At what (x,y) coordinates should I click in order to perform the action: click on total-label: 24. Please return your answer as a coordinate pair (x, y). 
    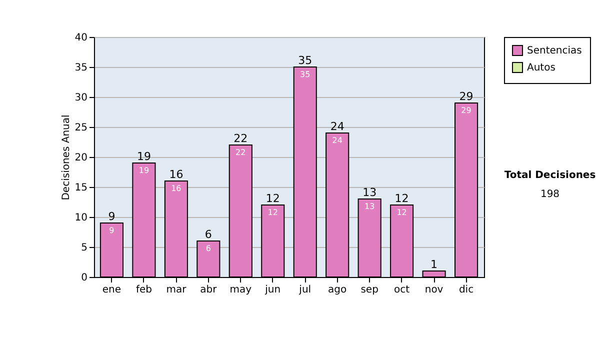
    Looking at the image, I should click on (337, 126).